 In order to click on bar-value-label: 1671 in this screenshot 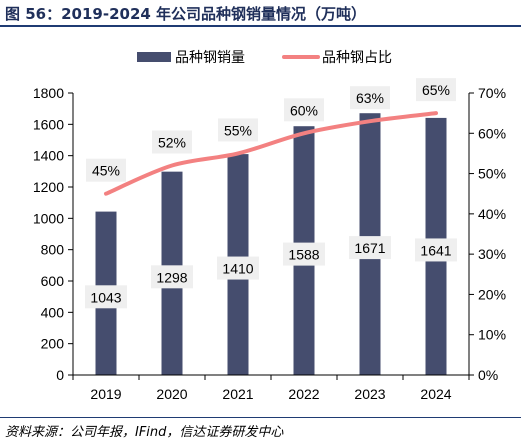, I will do `click(369, 248)`.